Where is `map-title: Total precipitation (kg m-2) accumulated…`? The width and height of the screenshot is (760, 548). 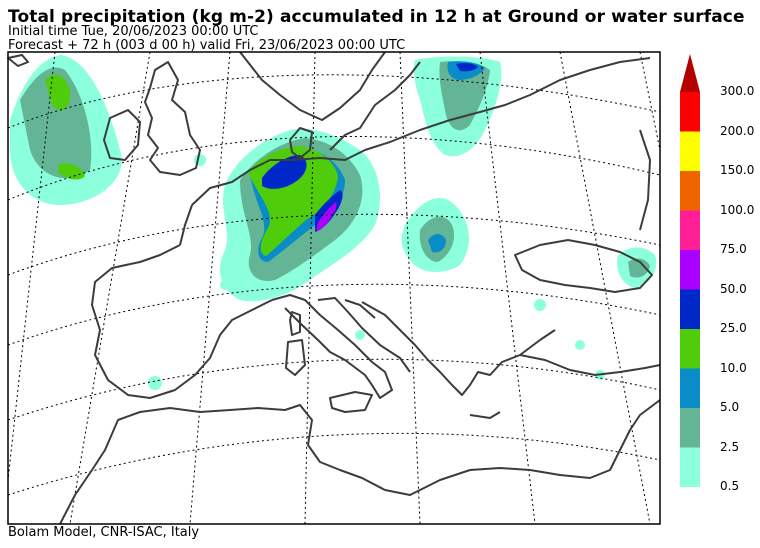
map-title: Total precipitation (kg m-2) accumulated… is located at coordinates (376, 17).